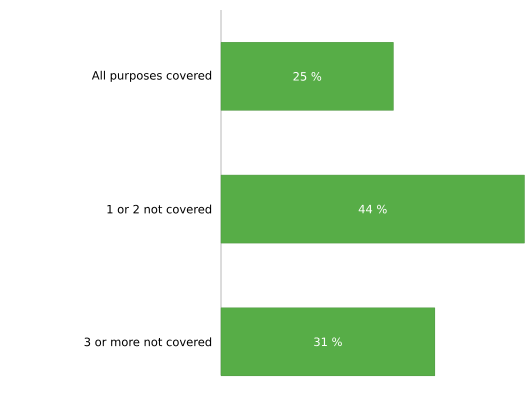  Describe the element at coordinates (148, 341) in the screenshot. I see `y-tick-label: 3 or more not covered` at that location.